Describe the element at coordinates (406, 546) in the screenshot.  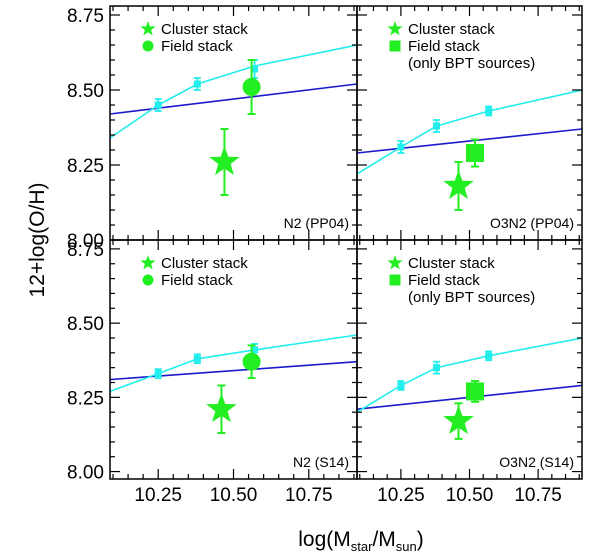
I see `x-axis-title-sub-sun: sun` at that location.